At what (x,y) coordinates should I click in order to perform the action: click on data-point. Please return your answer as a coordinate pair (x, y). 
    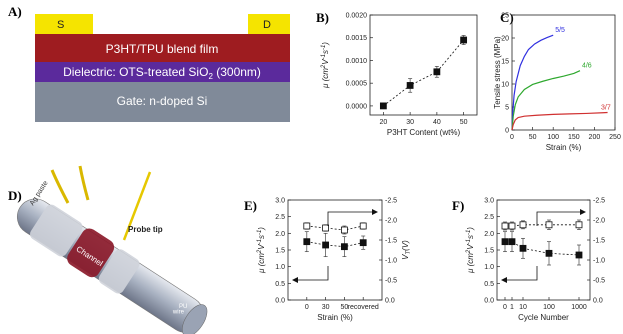
    Looking at the image, I should click on (464, 40).